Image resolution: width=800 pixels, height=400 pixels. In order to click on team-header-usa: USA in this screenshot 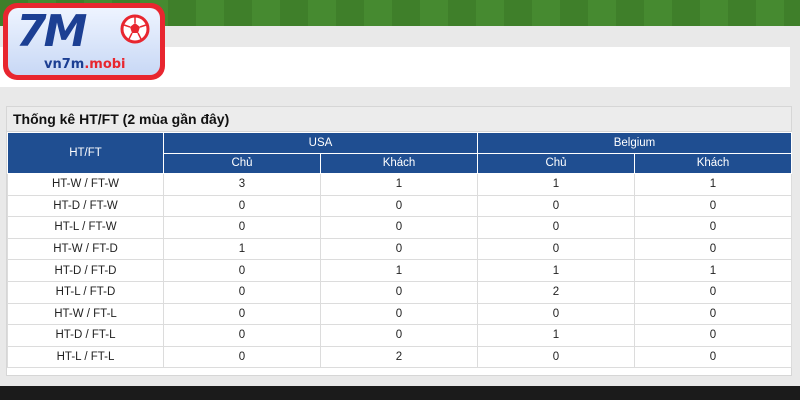, I will do `click(320, 143)`.